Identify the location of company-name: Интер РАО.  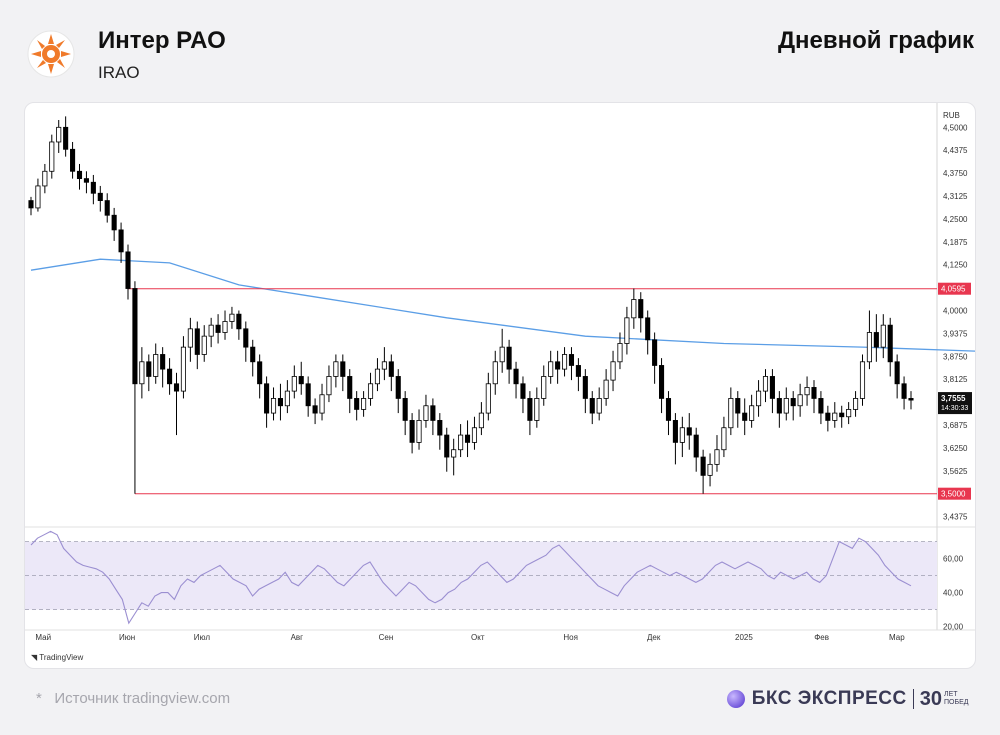
(162, 40).